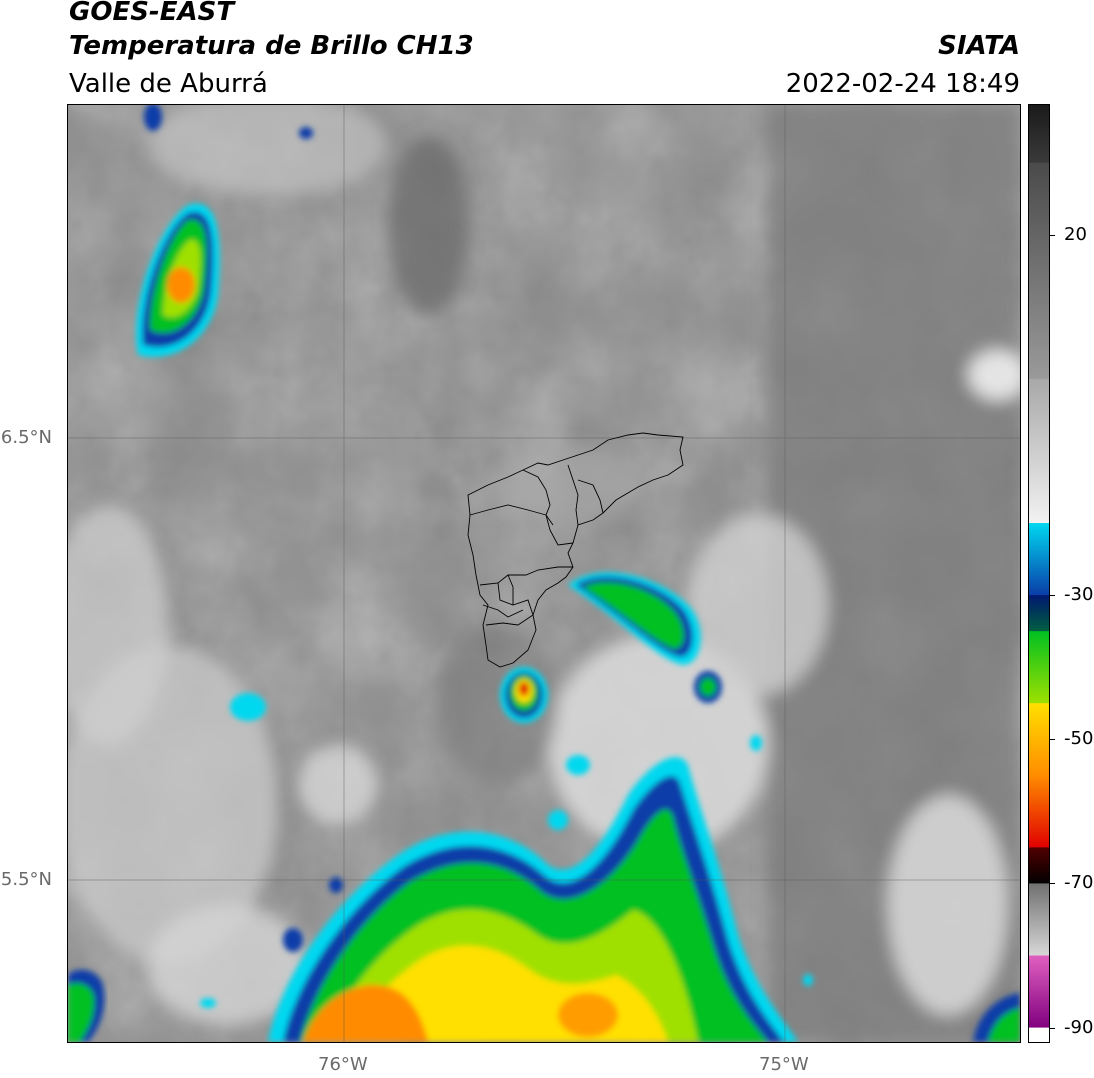 This screenshot has width=1094, height=1078. Describe the element at coordinates (343, 1064) in the screenshot. I see `lon-label-76w: 76°W` at that location.